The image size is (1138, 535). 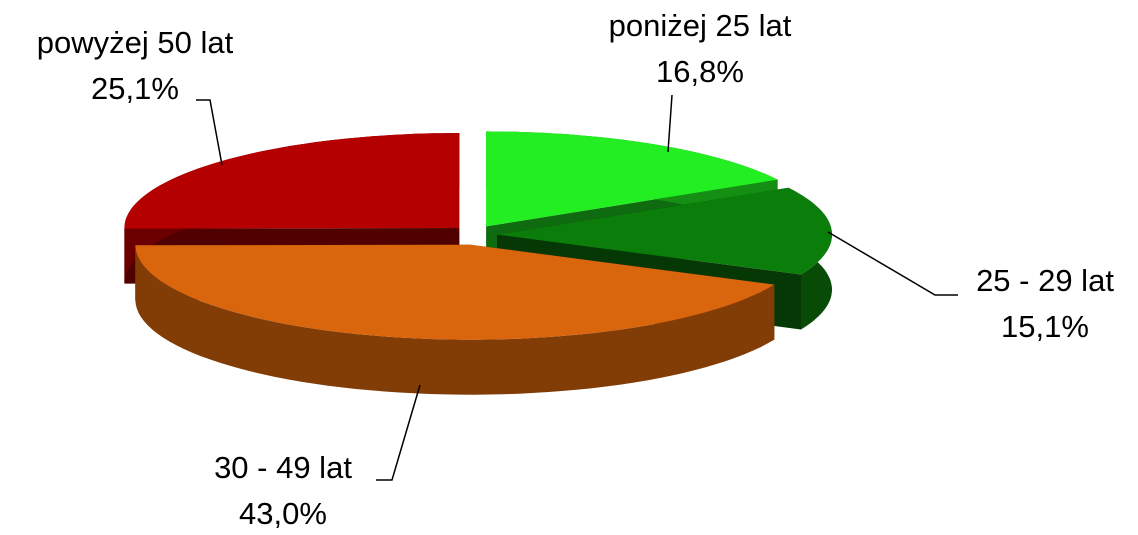 What do you see at coordinates (1045, 326) in the screenshot?
I see `value-label: 15,1%` at bounding box center [1045, 326].